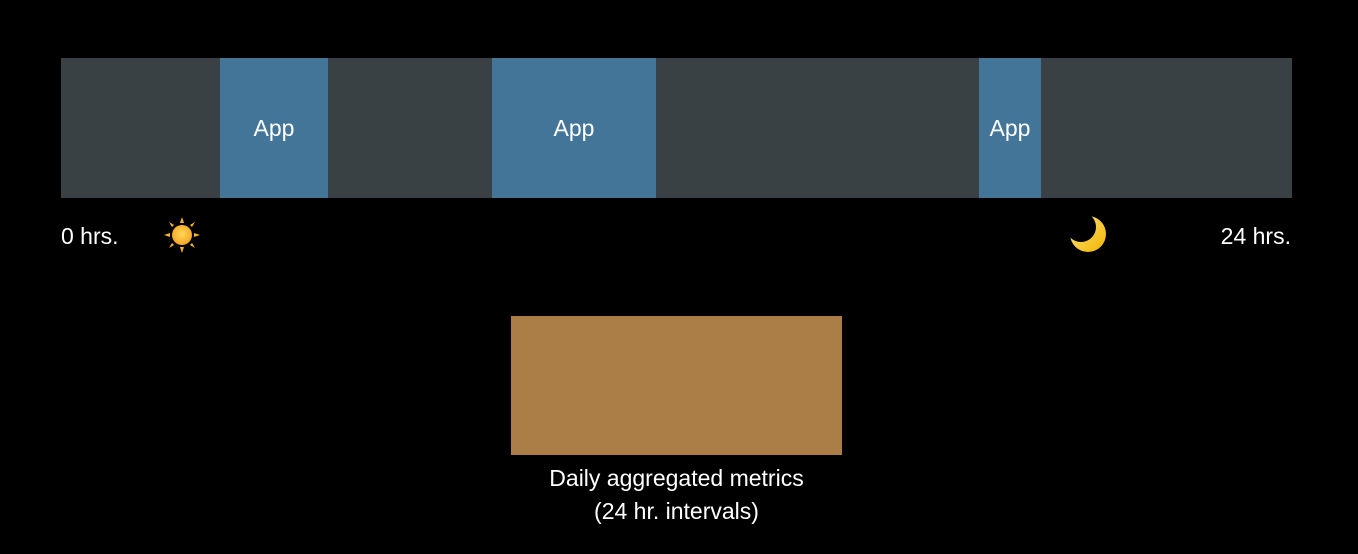  I want to click on timeline-start-label: 0 hrs., so click(90, 236).